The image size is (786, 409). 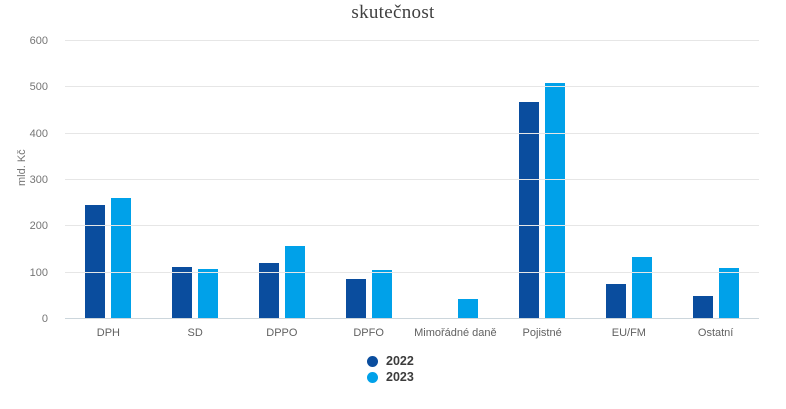 I want to click on x-axis-label: Ostatní, so click(x=715, y=333).